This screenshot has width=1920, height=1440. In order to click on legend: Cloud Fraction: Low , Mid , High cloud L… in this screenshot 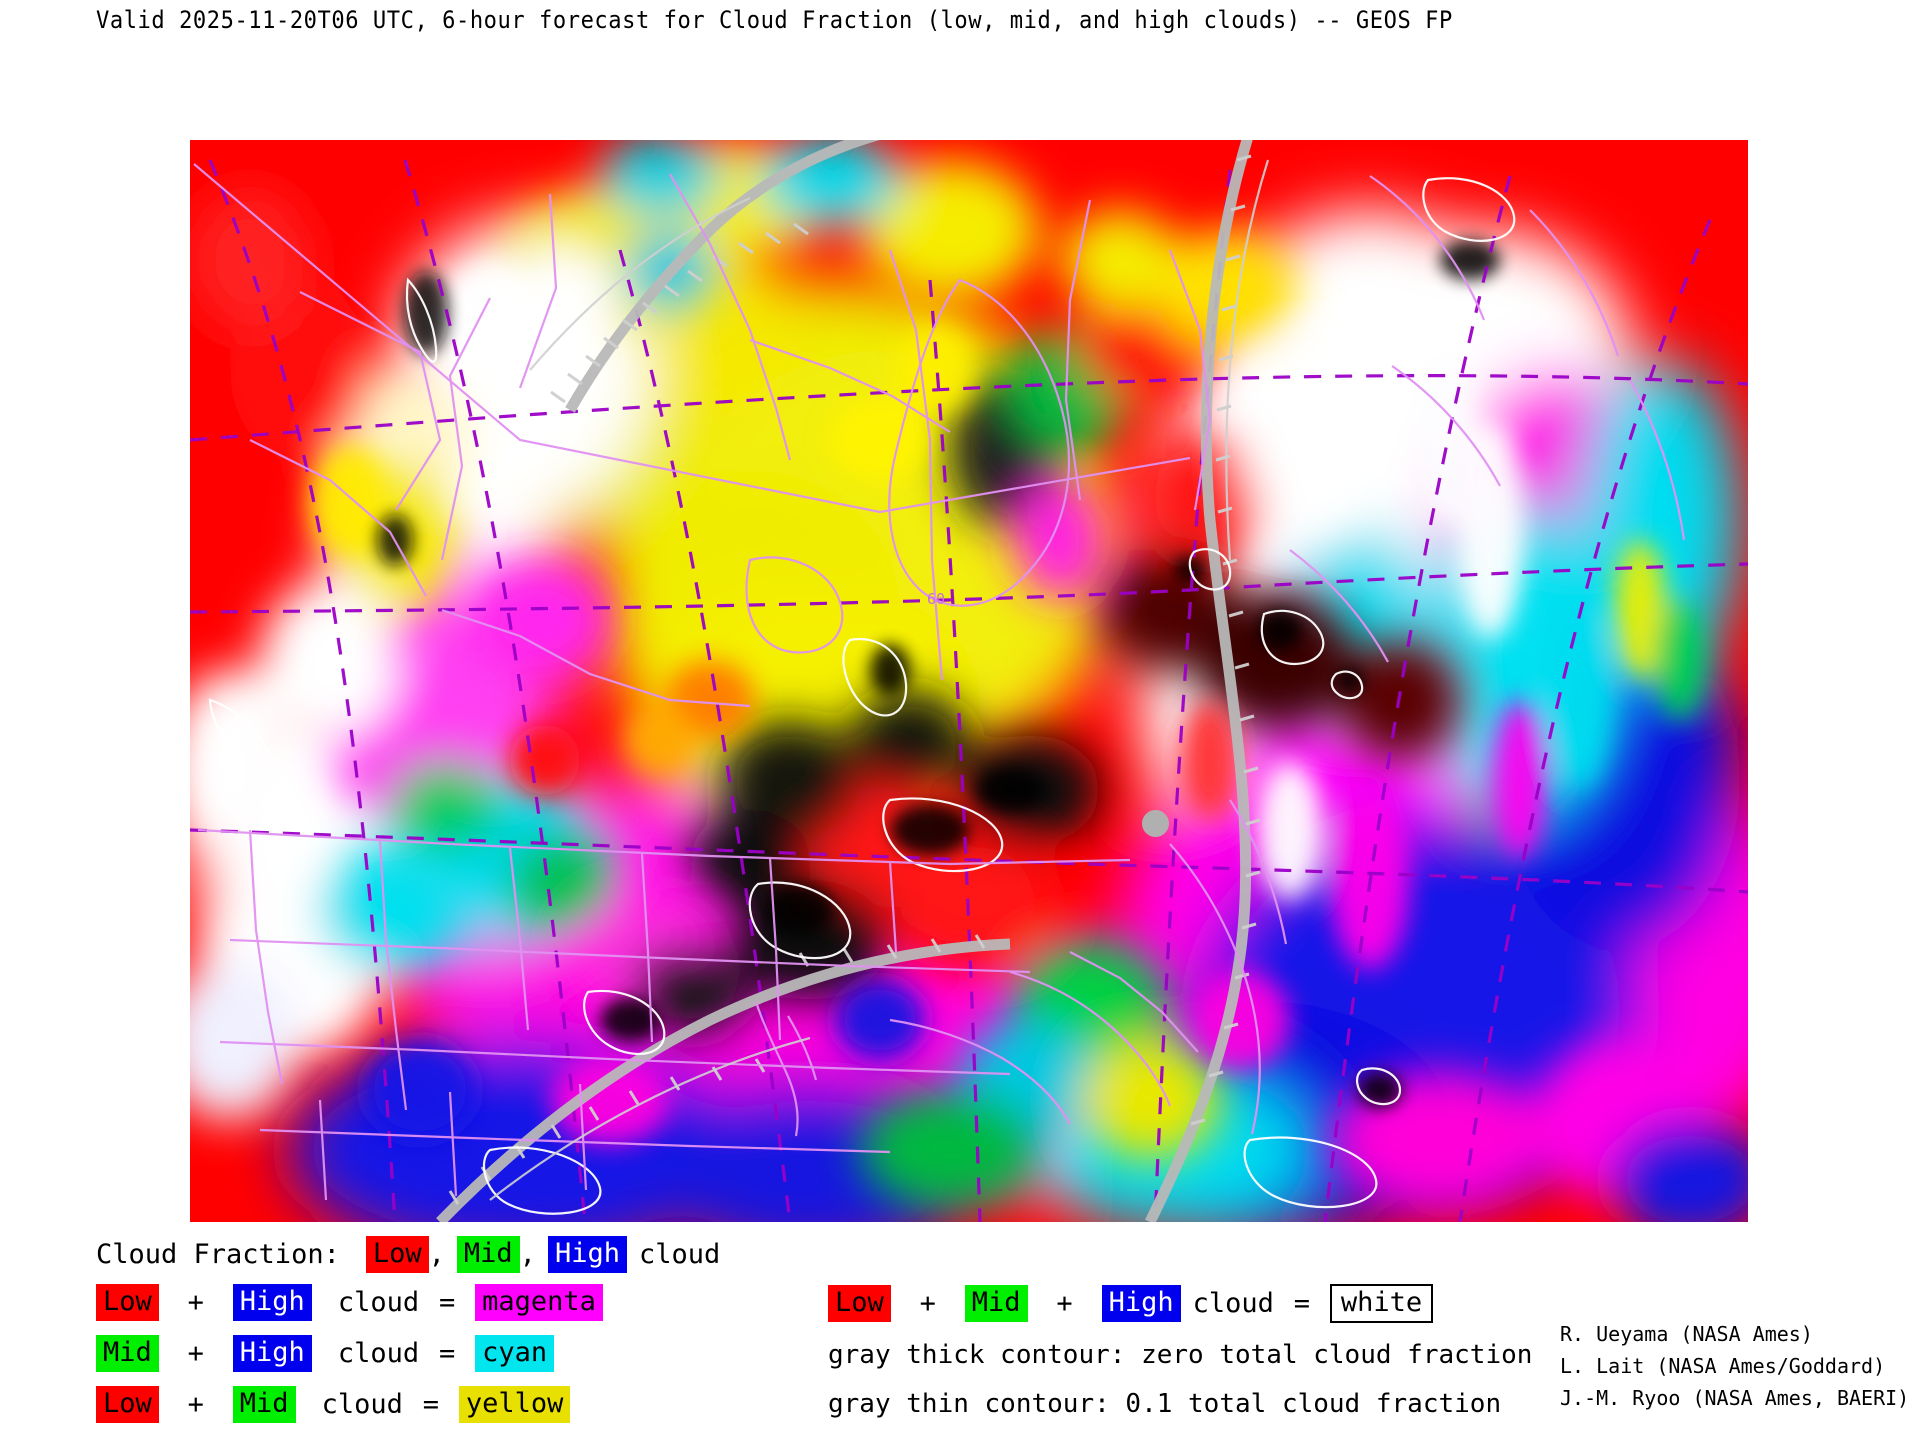, I will do `click(960, 1336)`.